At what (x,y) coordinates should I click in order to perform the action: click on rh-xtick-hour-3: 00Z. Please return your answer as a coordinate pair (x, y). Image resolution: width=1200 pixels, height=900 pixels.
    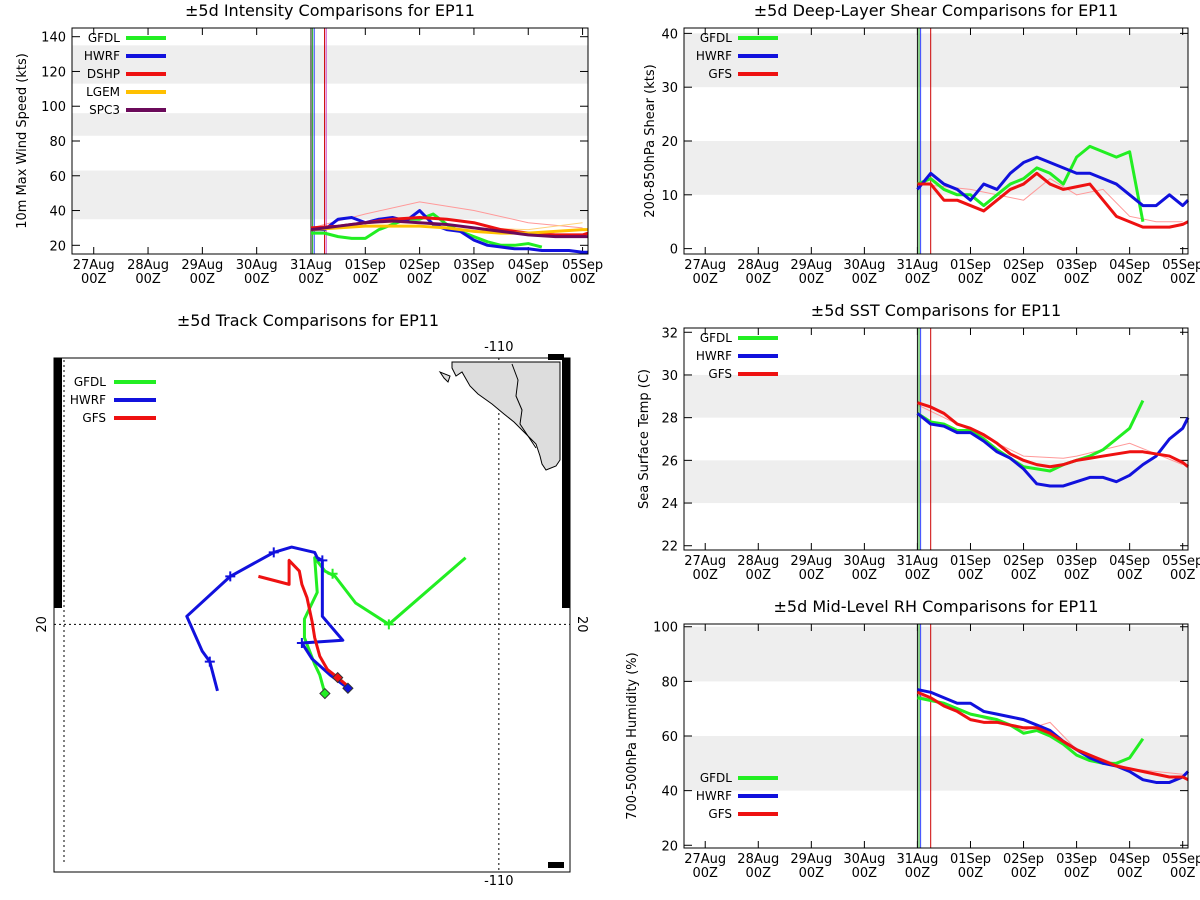
    Looking at the image, I should click on (865, 873).